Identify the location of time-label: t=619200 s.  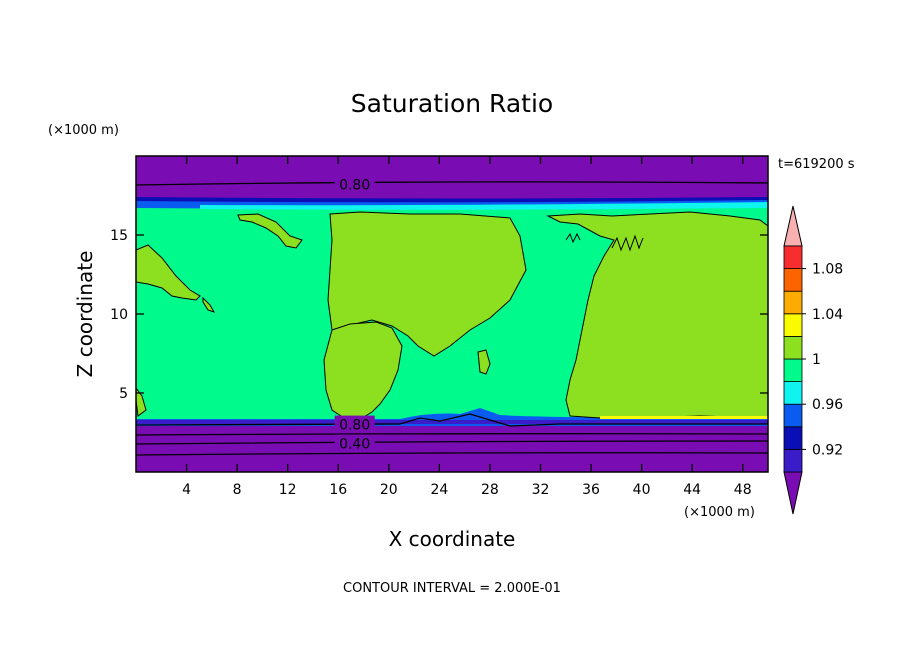
(816, 164).